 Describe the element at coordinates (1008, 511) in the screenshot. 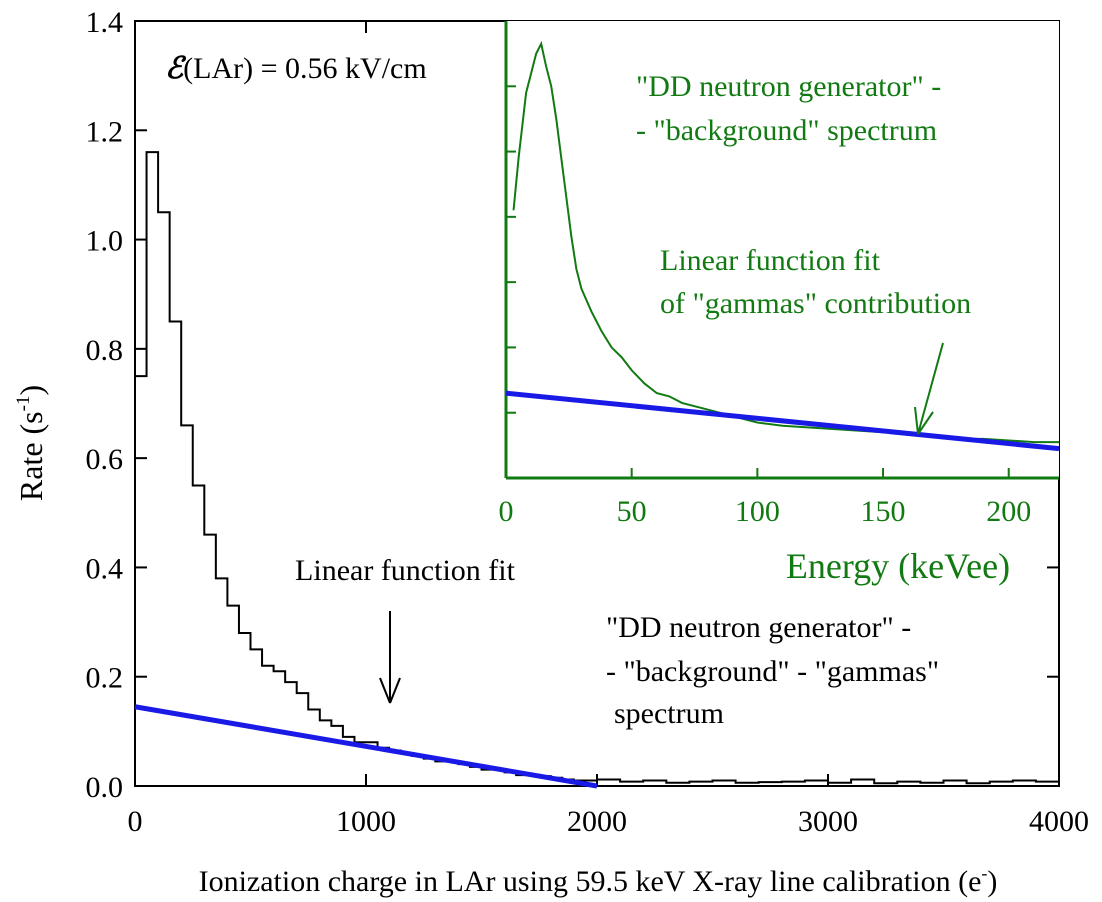

I see `inset-x-tick-label: 200` at that location.